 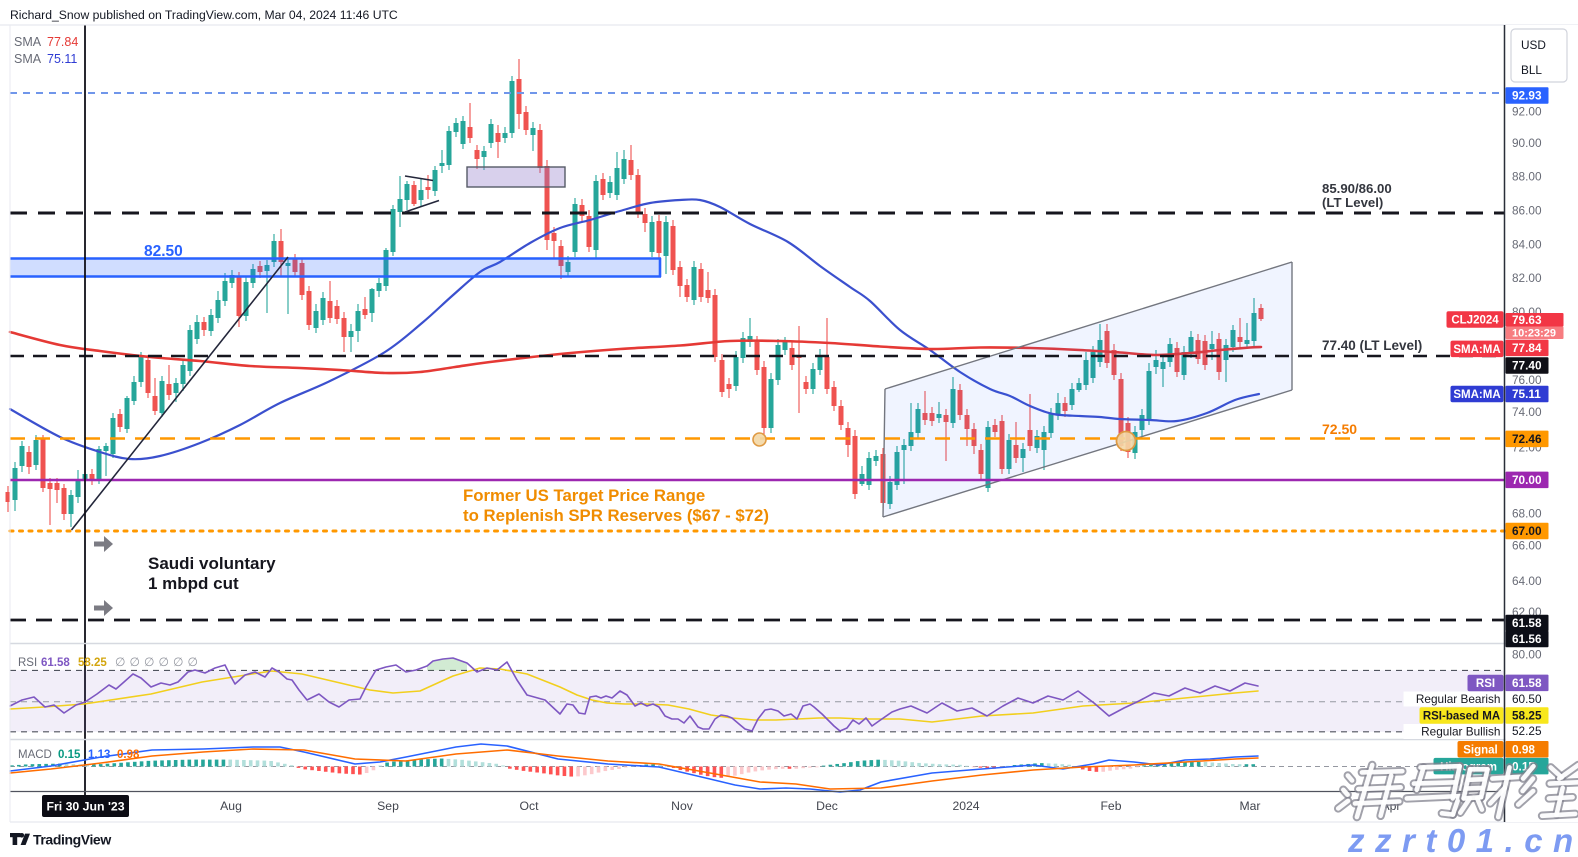 What do you see at coordinates (1531, 70) in the screenshot?
I see `svg-text: BLL` at bounding box center [1531, 70].